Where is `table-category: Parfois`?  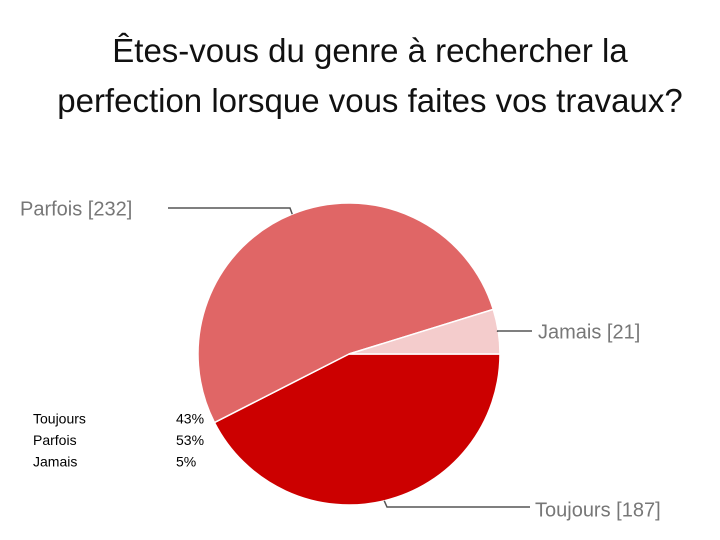 table-category: Parfois is located at coordinates (55, 440).